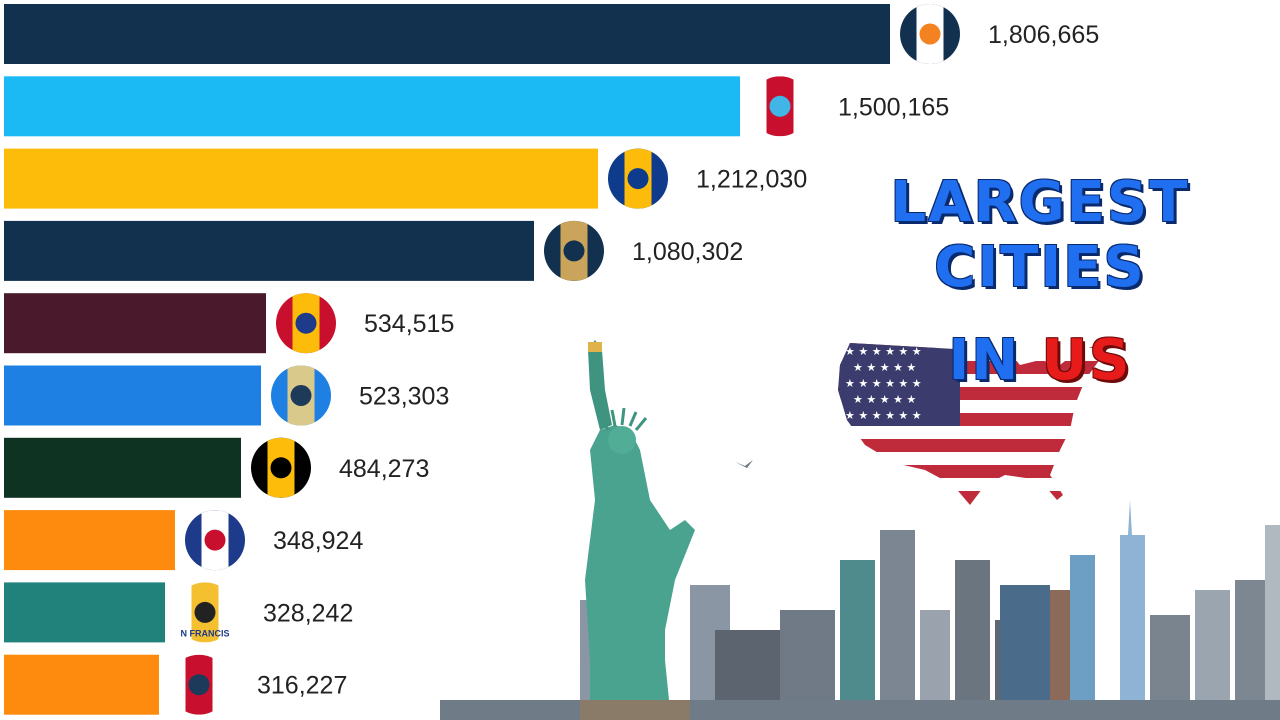 Image resolution: width=1280 pixels, height=720 pixels. I want to click on st-louis-flag-icon, so click(306, 323).